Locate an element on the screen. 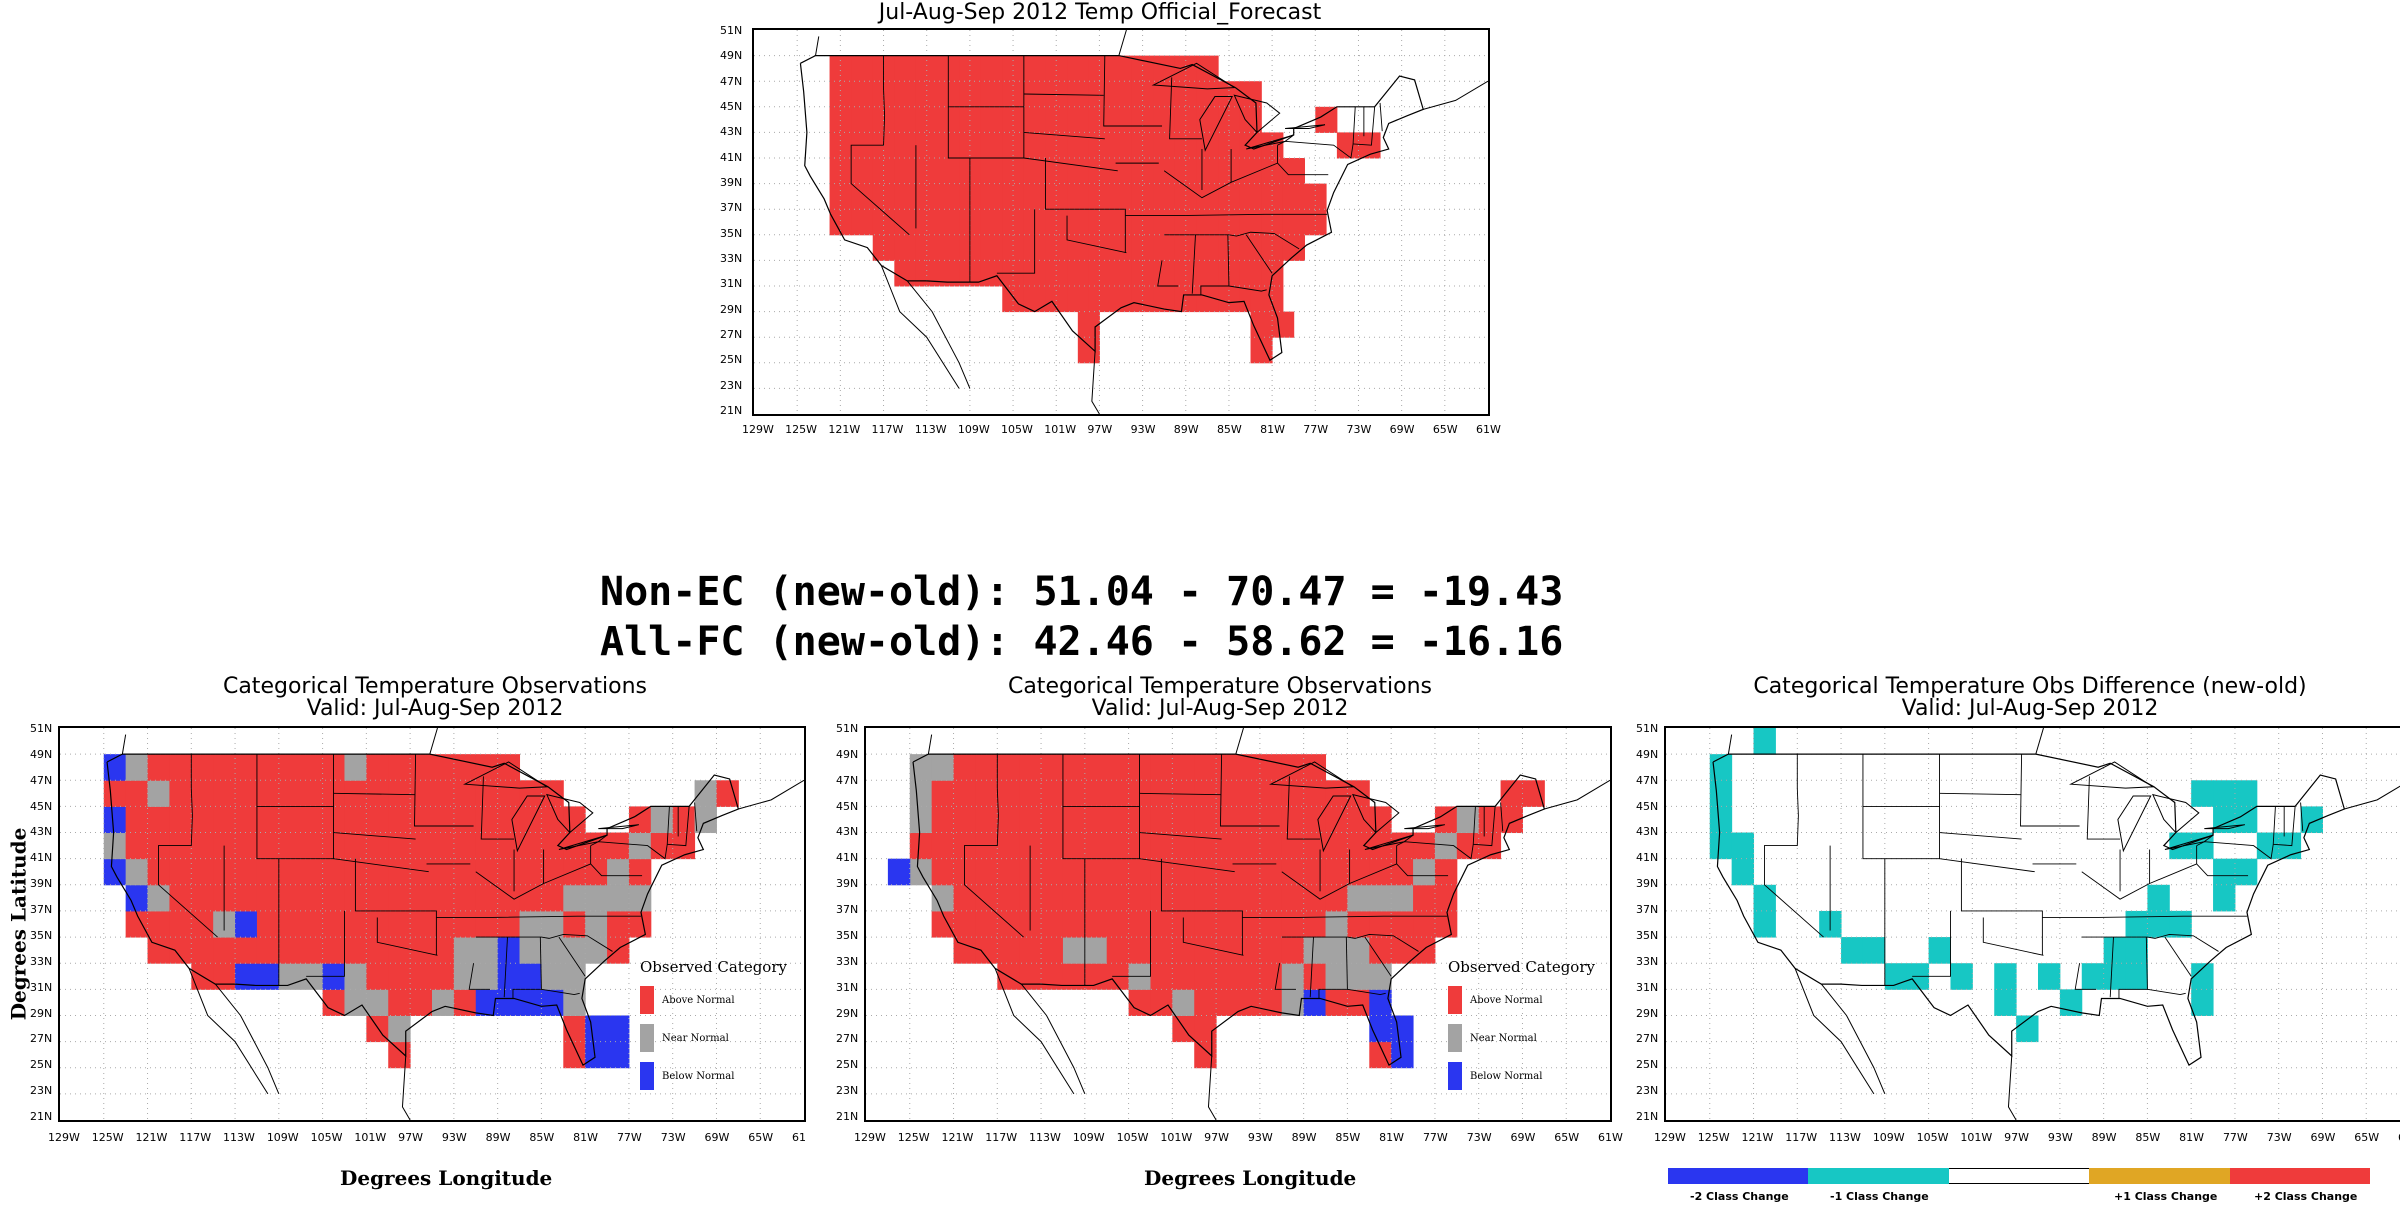  lat-tick-label: 43N is located at coordinates (1647, 832).